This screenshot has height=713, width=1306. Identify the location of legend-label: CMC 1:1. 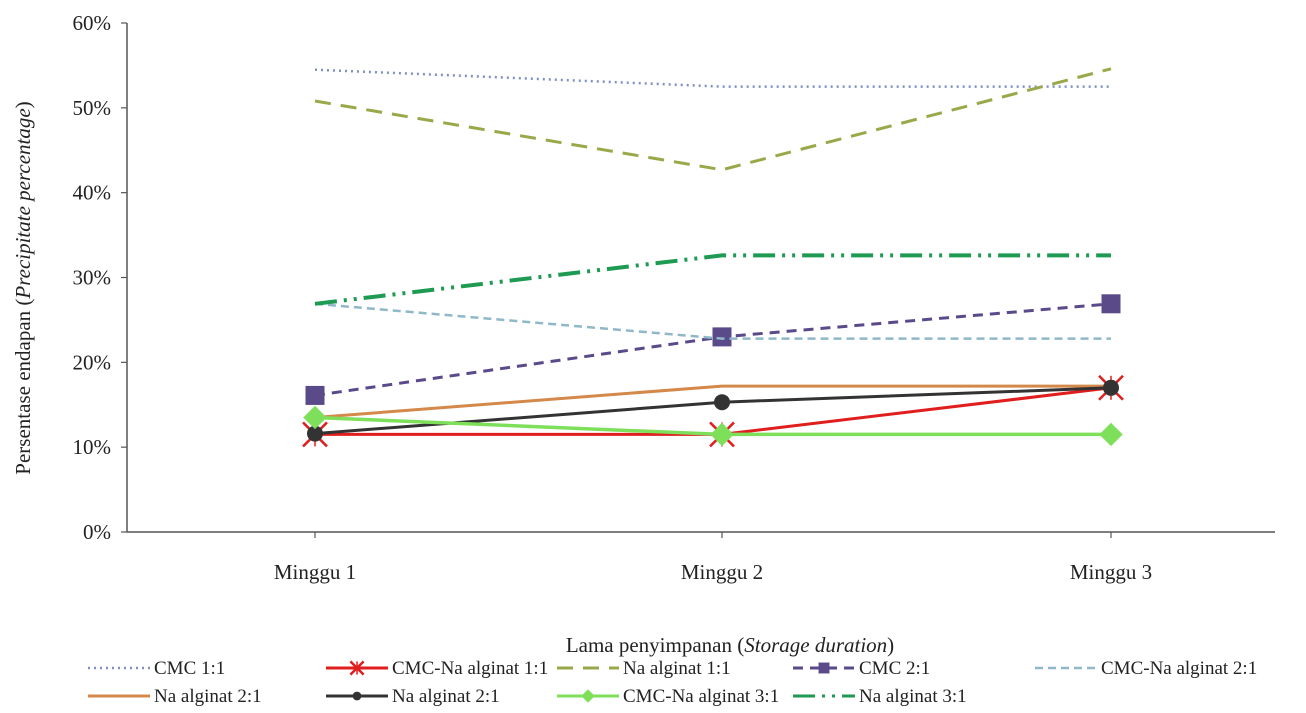
(189, 668).